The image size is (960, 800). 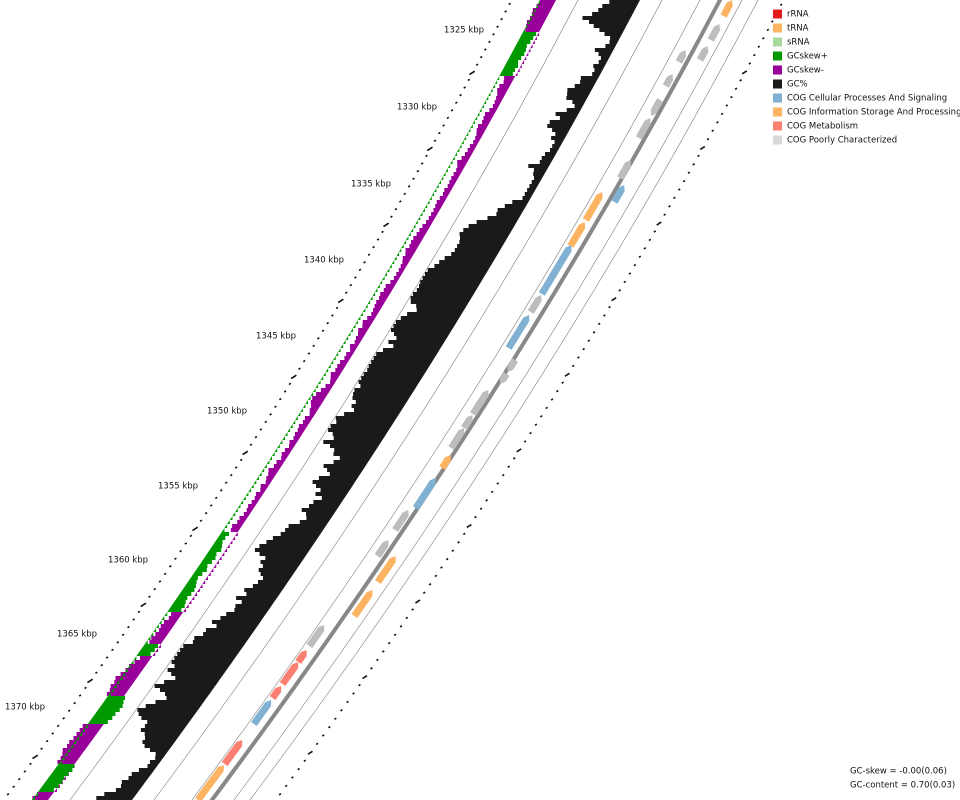 I want to click on legend-label: tRNA, so click(x=798, y=29).